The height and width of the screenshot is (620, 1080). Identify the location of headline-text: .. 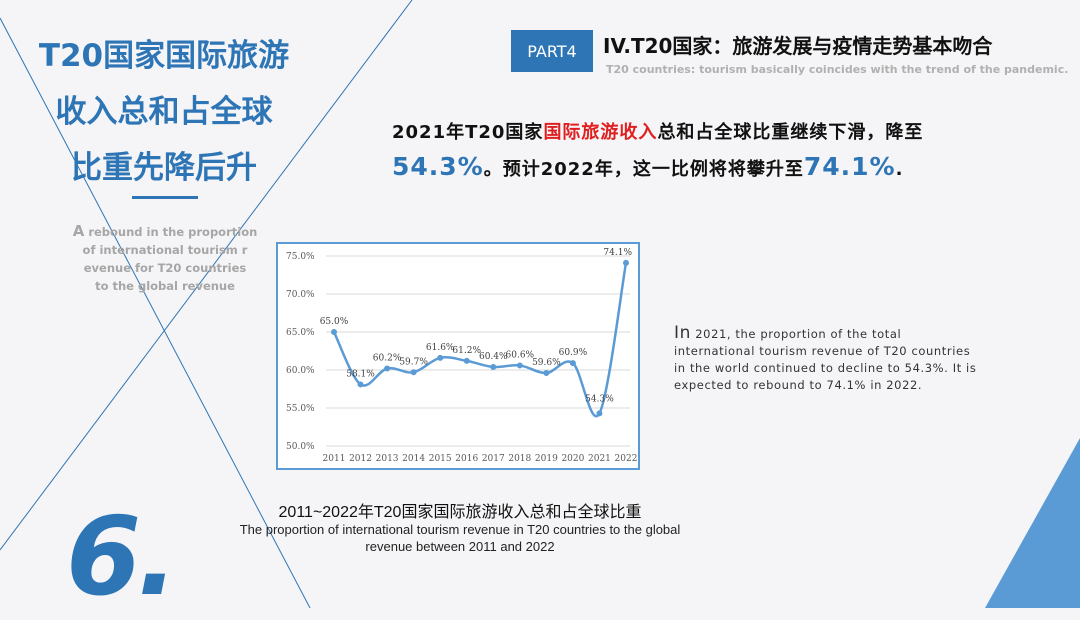
(899, 169).